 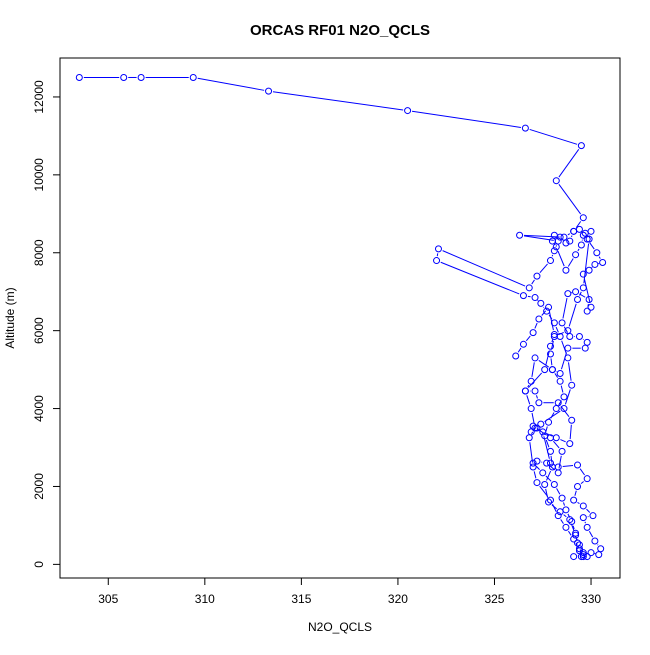 What do you see at coordinates (591, 599) in the screenshot?
I see `x-tick-label: 330` at bounding box center [591, 599].